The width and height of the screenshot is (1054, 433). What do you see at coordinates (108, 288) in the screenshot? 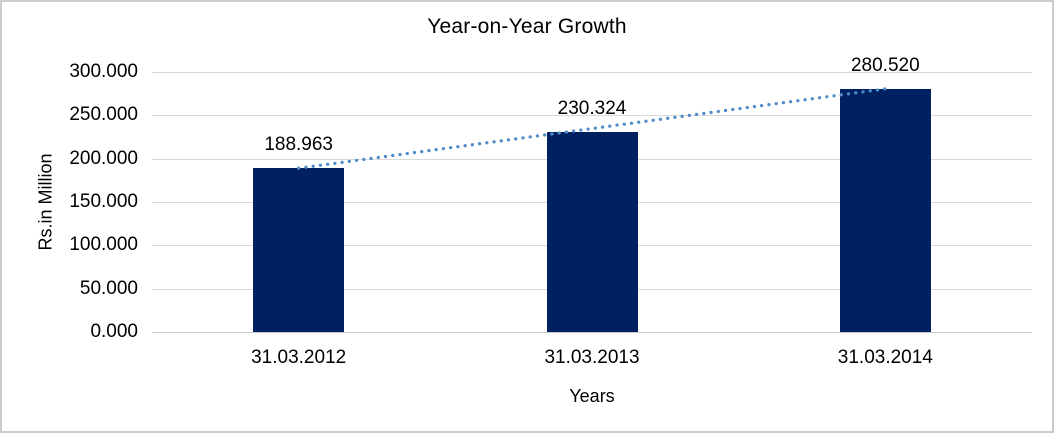
I see `y-tick-label: 50.000` at bounding box center [108, 288].